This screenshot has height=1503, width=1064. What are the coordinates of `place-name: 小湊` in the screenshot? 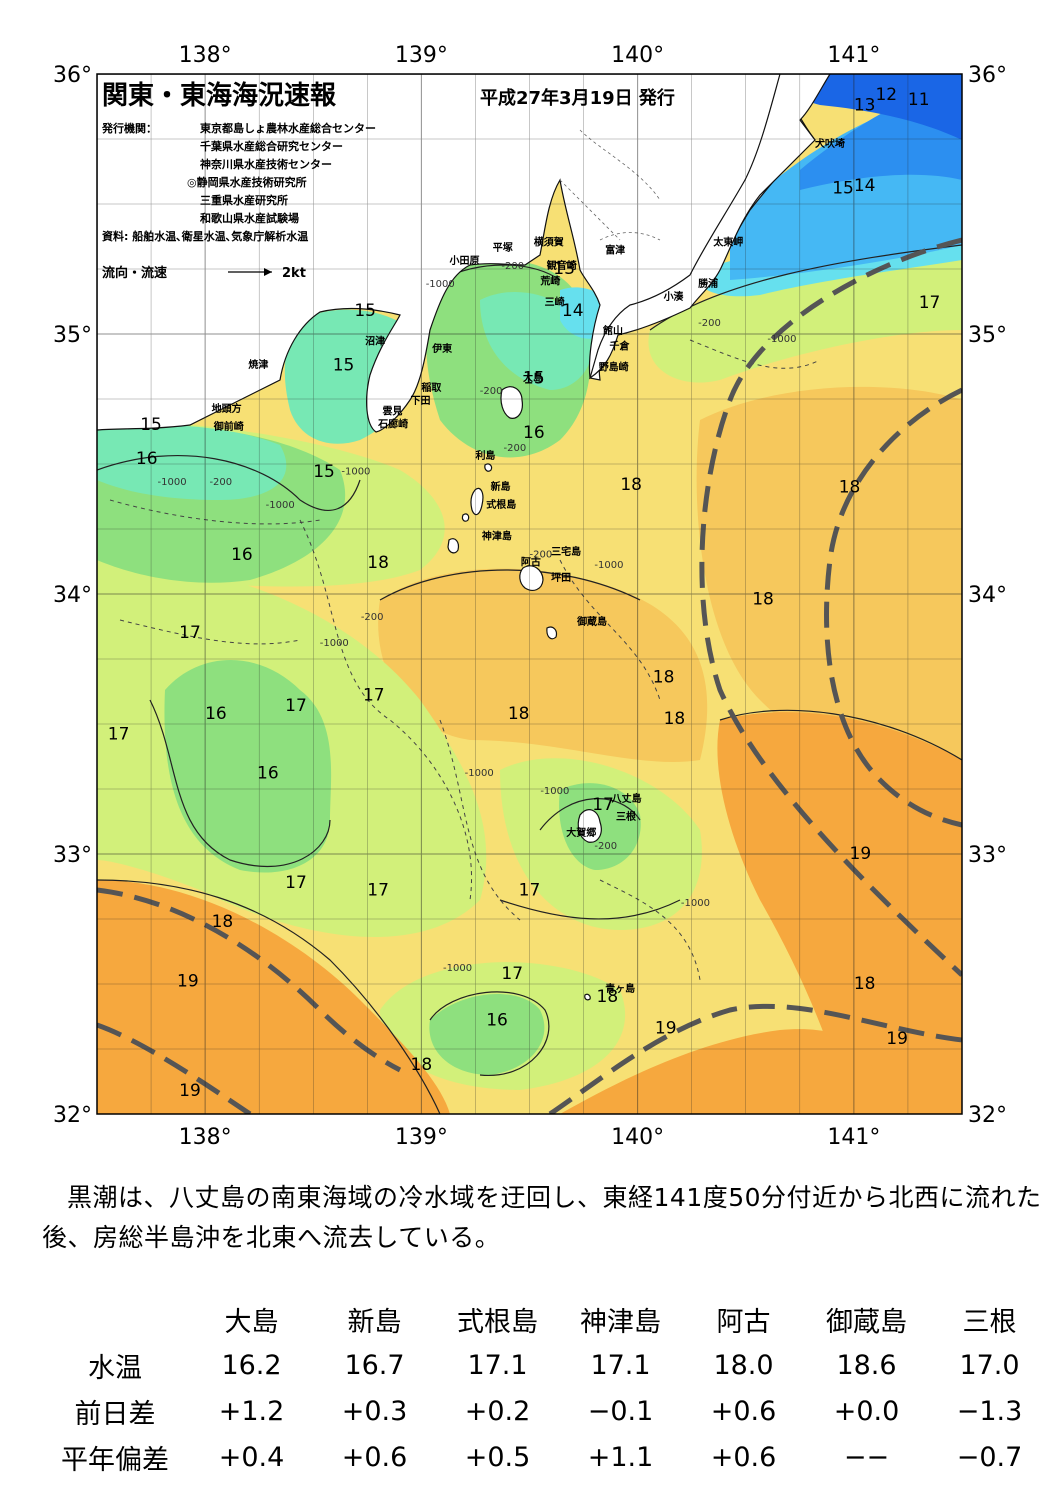 It's located at (674, 296).